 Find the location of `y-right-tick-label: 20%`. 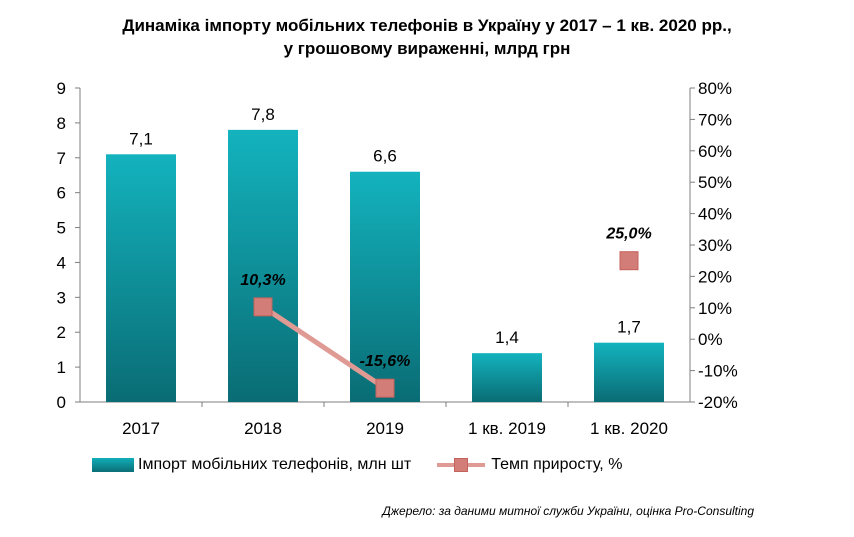

y-right-tick-label: 20% is located at coordinates (715, 276).